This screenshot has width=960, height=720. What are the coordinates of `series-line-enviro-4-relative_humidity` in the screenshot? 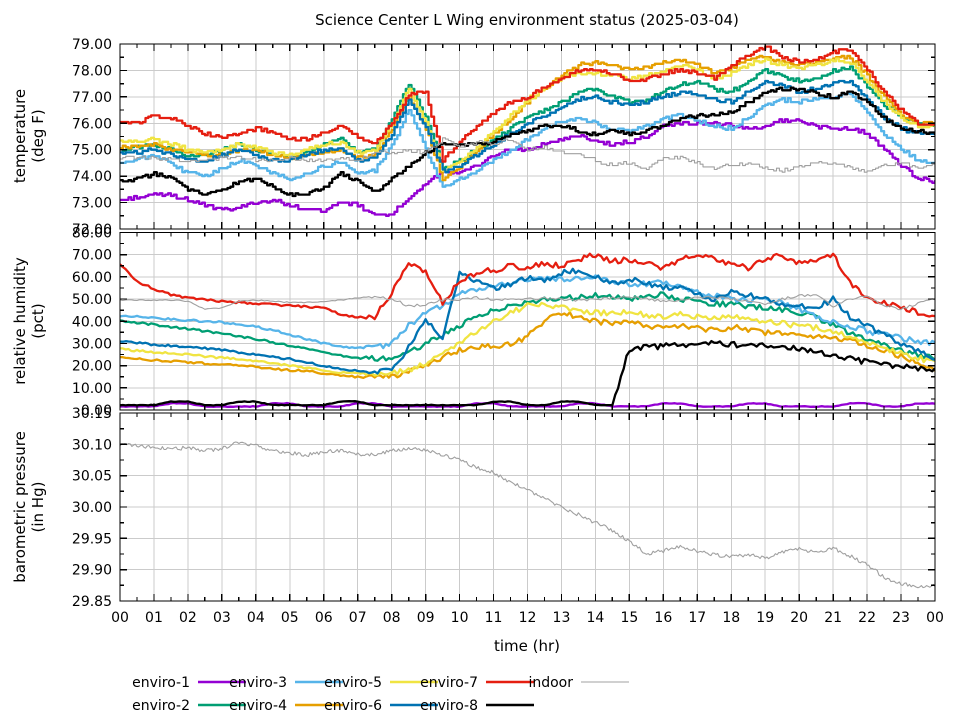 It's located at (527, 345).